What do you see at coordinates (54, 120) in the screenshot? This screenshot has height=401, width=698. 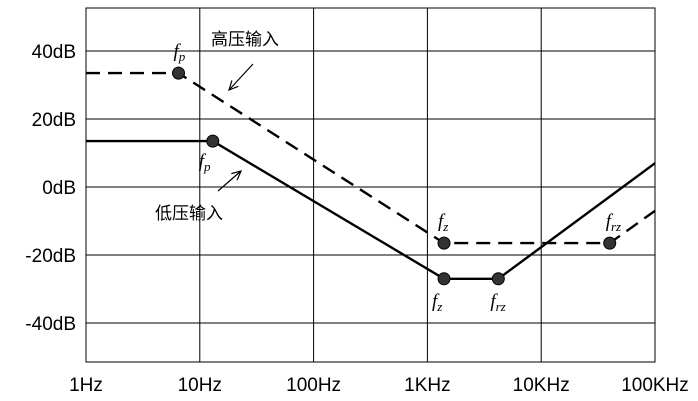 I see `y-tick-label: 20dB` at bounding box center [54, 120].